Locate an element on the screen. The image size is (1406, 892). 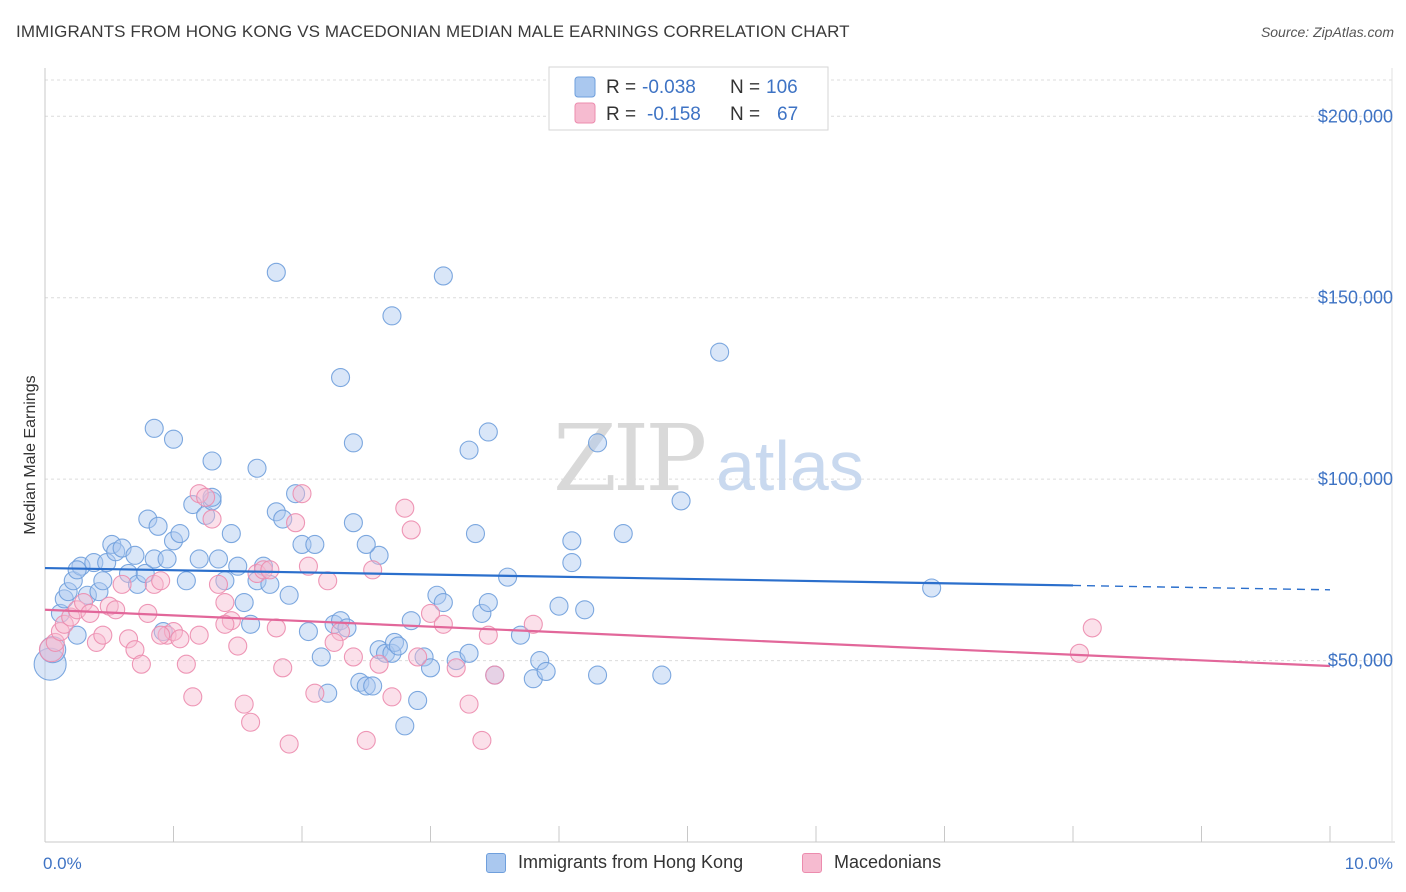
legend-r-label-2: R = is located at coordinates (621, 114).